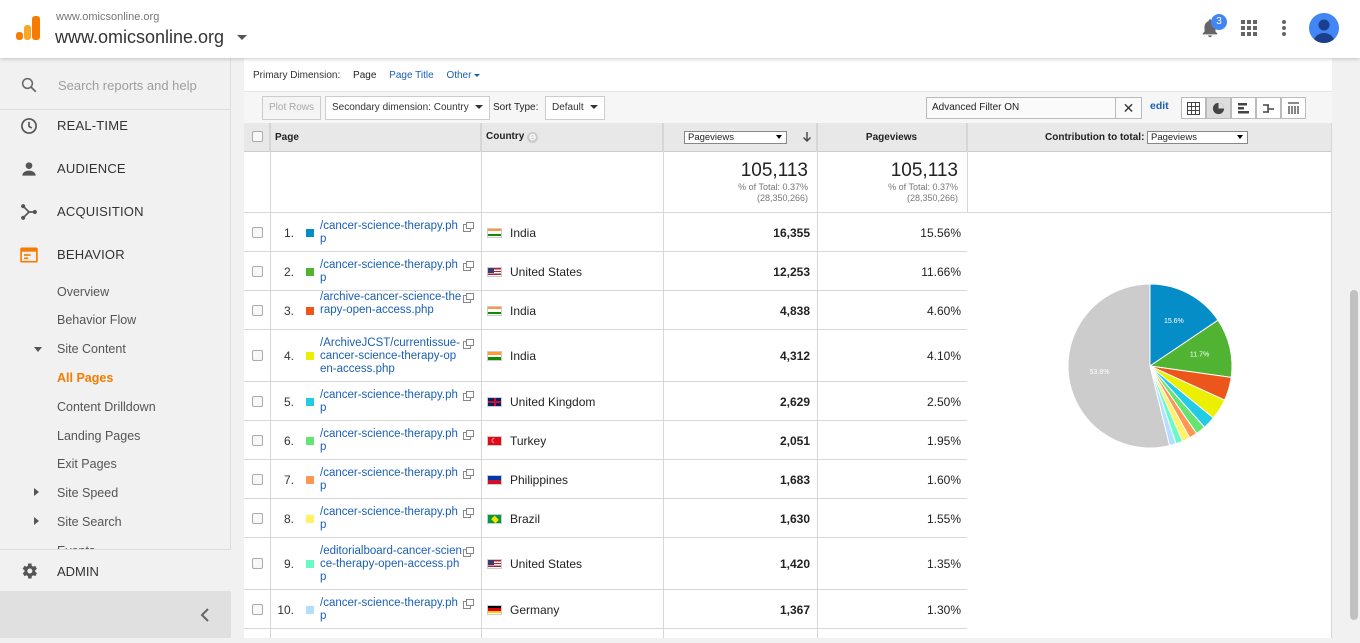  I want to click on sidebar-item-exit-pages: Exit Pages, so click(87, 464).